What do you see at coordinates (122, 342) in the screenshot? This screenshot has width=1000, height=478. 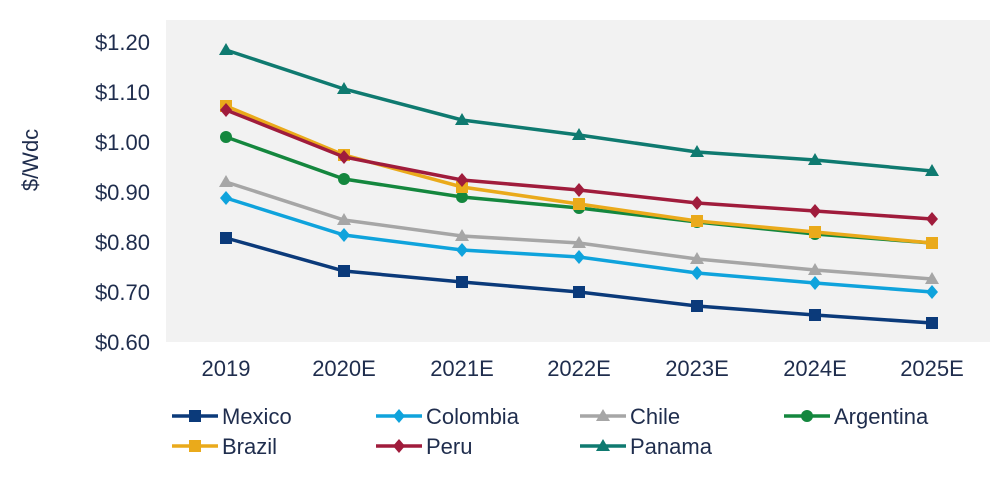 I see `y-tick-label: $0.60` at bounding box center [122, 342].